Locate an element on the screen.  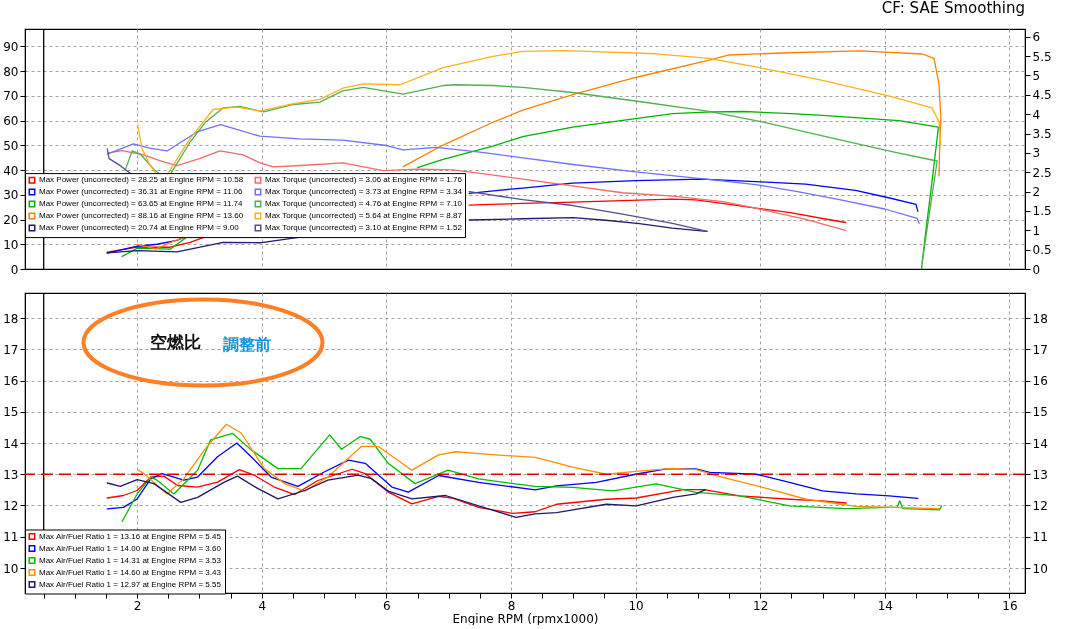
legend-label: Max Power (uncorrected) = 28.25 at Engine RPM = 10.58 is located at coordinates (141, 180).